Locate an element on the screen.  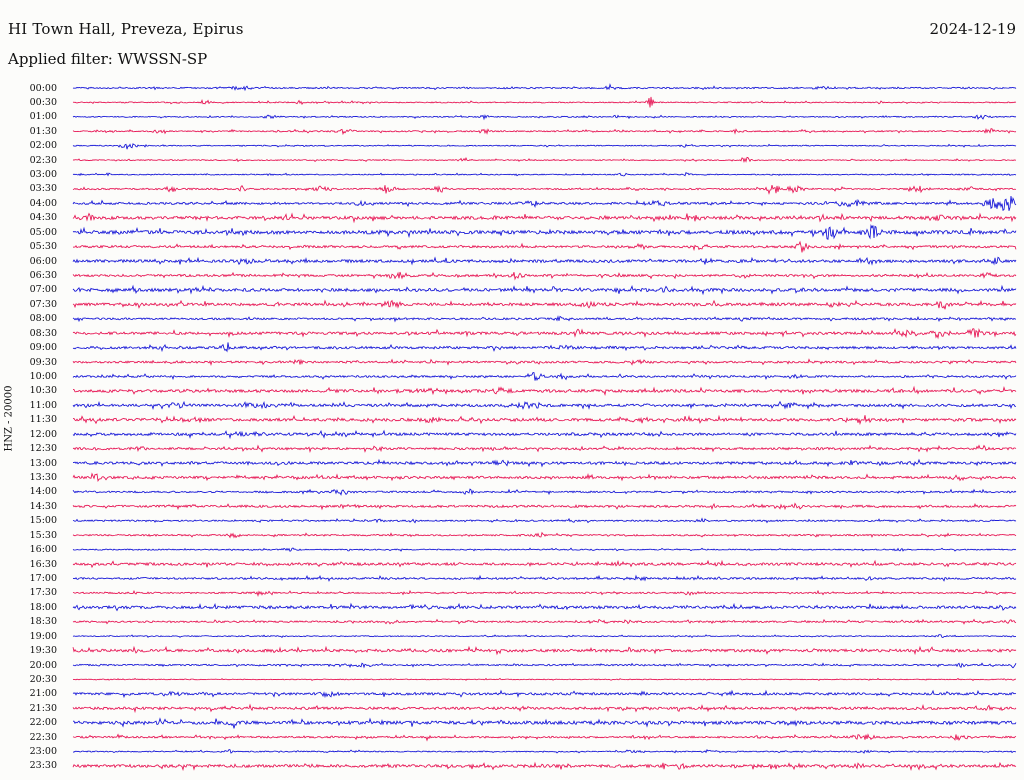
time-label: 06:30 is located at coordinates (43, 276).